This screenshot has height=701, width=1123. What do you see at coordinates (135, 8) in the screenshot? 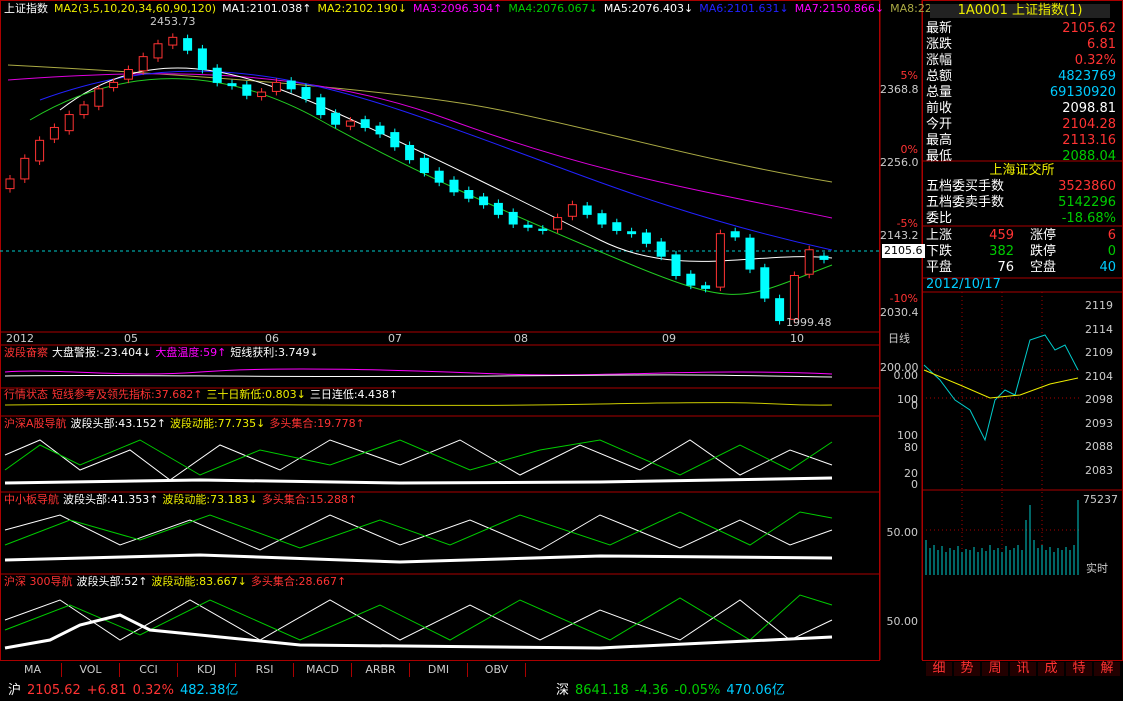
I see `ma-legend: MA2(3,5,10,20,34,60,90,120)` at bounding box center [135, 8].